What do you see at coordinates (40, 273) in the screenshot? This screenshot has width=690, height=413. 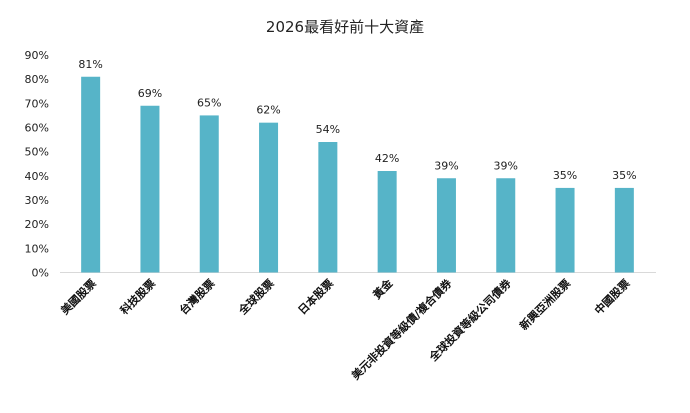 I see `y-tick-label: 0%` at bounding box center [40, 273].